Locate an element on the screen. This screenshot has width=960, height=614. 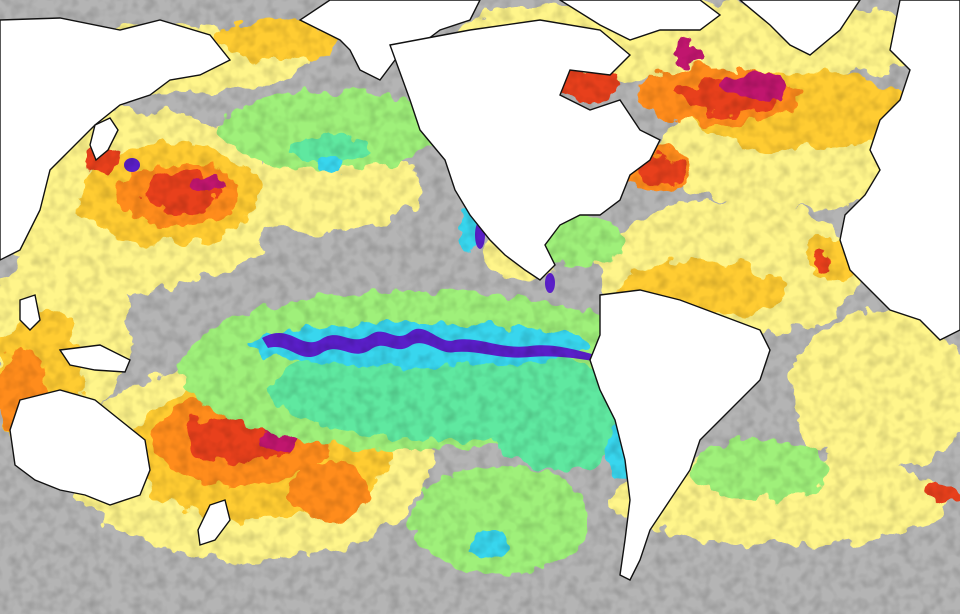
landmass-asia is located at coordinates (116, 139).